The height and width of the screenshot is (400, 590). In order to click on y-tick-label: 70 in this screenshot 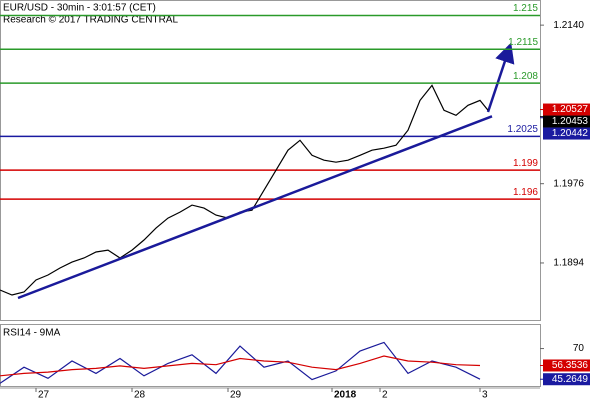, I will do `click(579, 348)`.